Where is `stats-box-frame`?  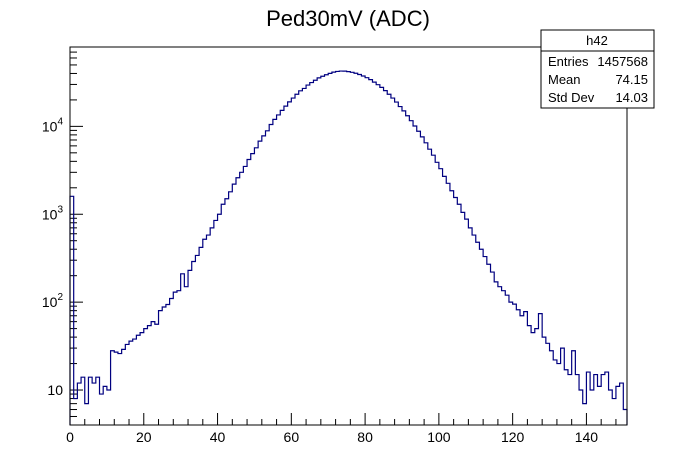
stats-box-frame is located at coordinates (597, 69).